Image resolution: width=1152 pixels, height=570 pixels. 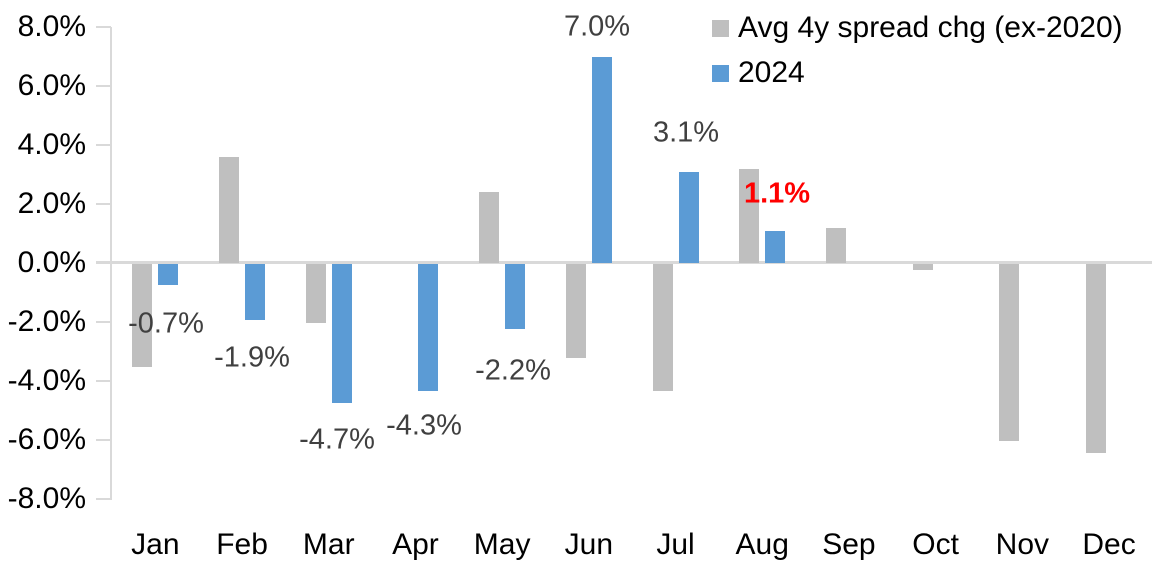 I want to click on bar-avg-mar, so click(x=315, y=293).